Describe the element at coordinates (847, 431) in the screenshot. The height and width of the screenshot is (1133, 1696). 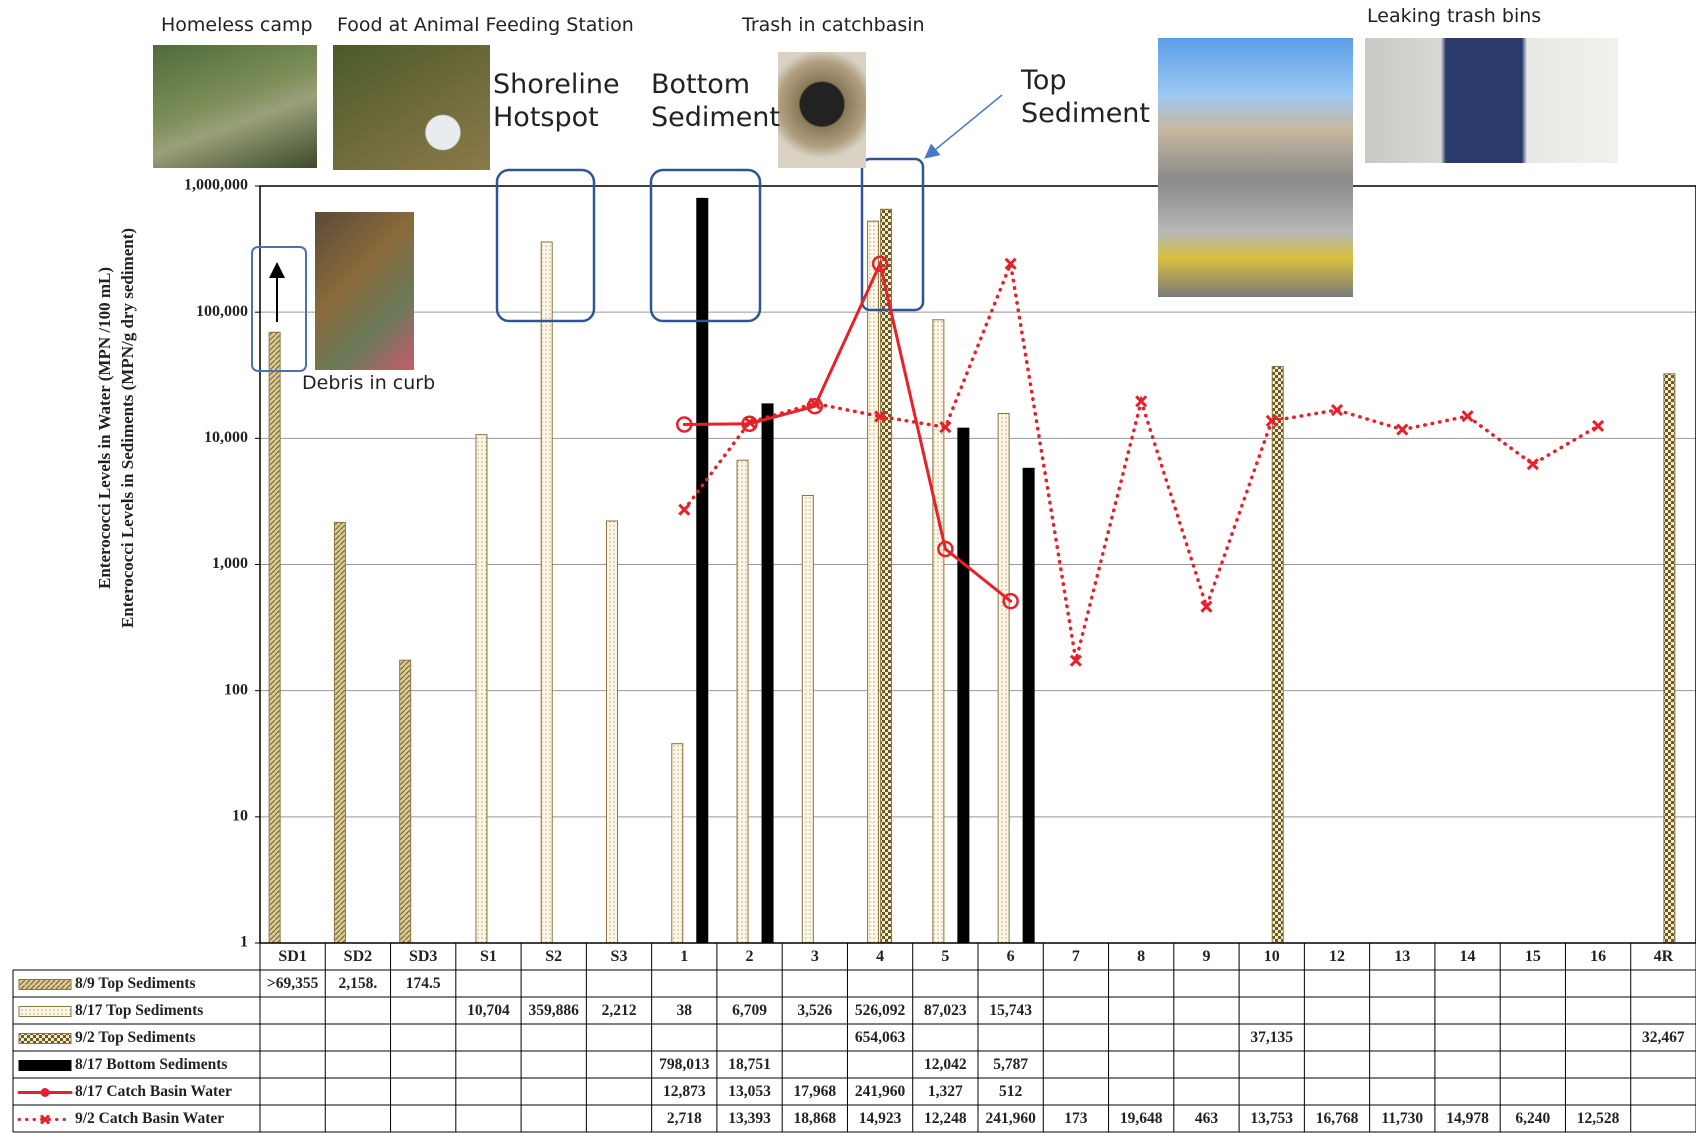
I see `line` at that location.